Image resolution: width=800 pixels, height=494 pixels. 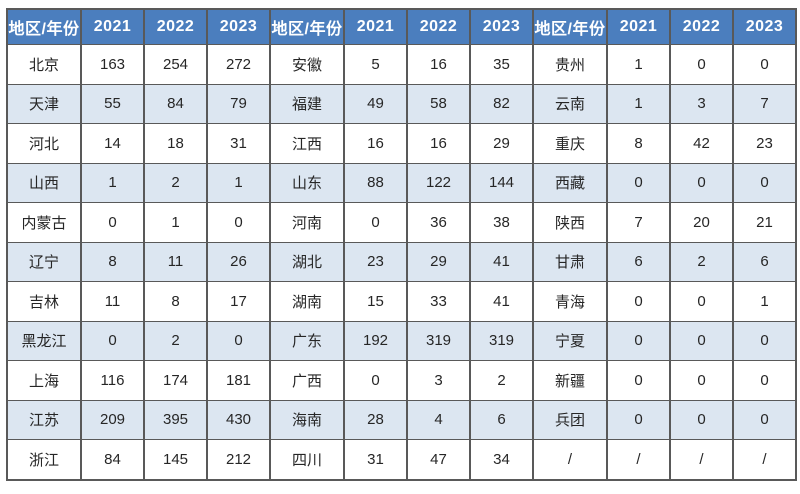 I want to click on table-row: 黑龙江 0 2 0 广东 192 319 319 宁夏 0 0 0, so click(x=401, y=340).